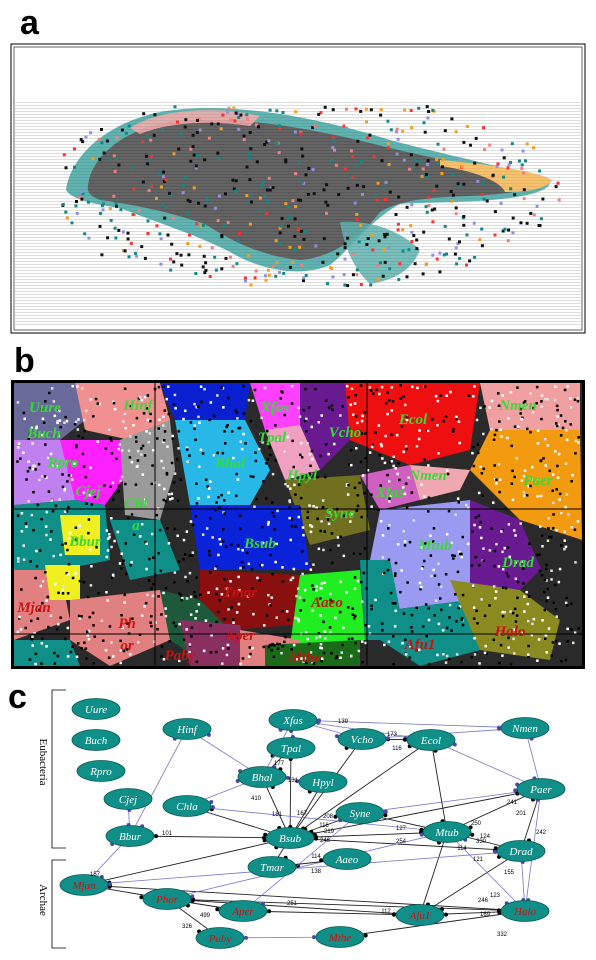 Image resolution: width=596 pixels, height=960 pixels. Describe the element at coordinates (275, 408) in the screenshot. I see `cluster-label: Xfas` at that location.